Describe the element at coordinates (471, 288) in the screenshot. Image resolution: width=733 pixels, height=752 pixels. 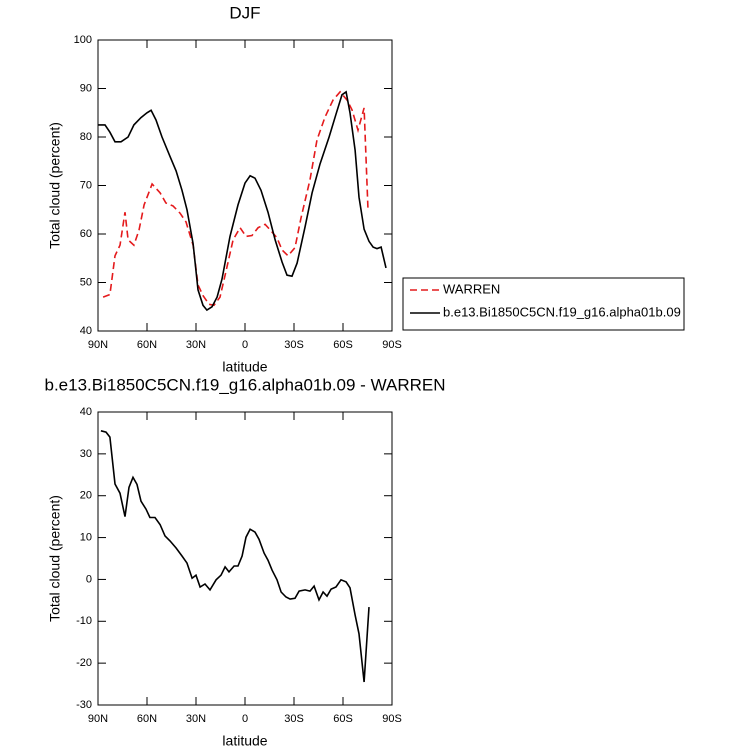
I see `legend-label: WARREN` at that location.